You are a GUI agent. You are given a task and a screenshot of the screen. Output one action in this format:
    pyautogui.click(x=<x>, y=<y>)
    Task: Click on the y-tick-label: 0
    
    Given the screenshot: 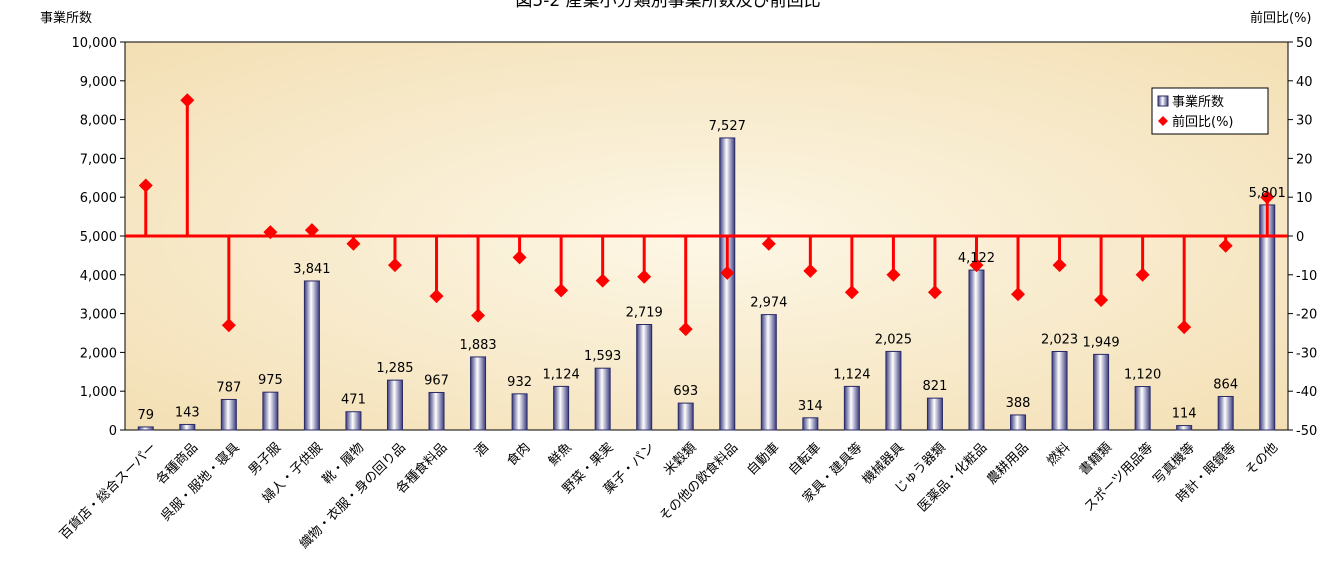 What is the action you would take?
    pyautogui.click(x=113, y=431)
    